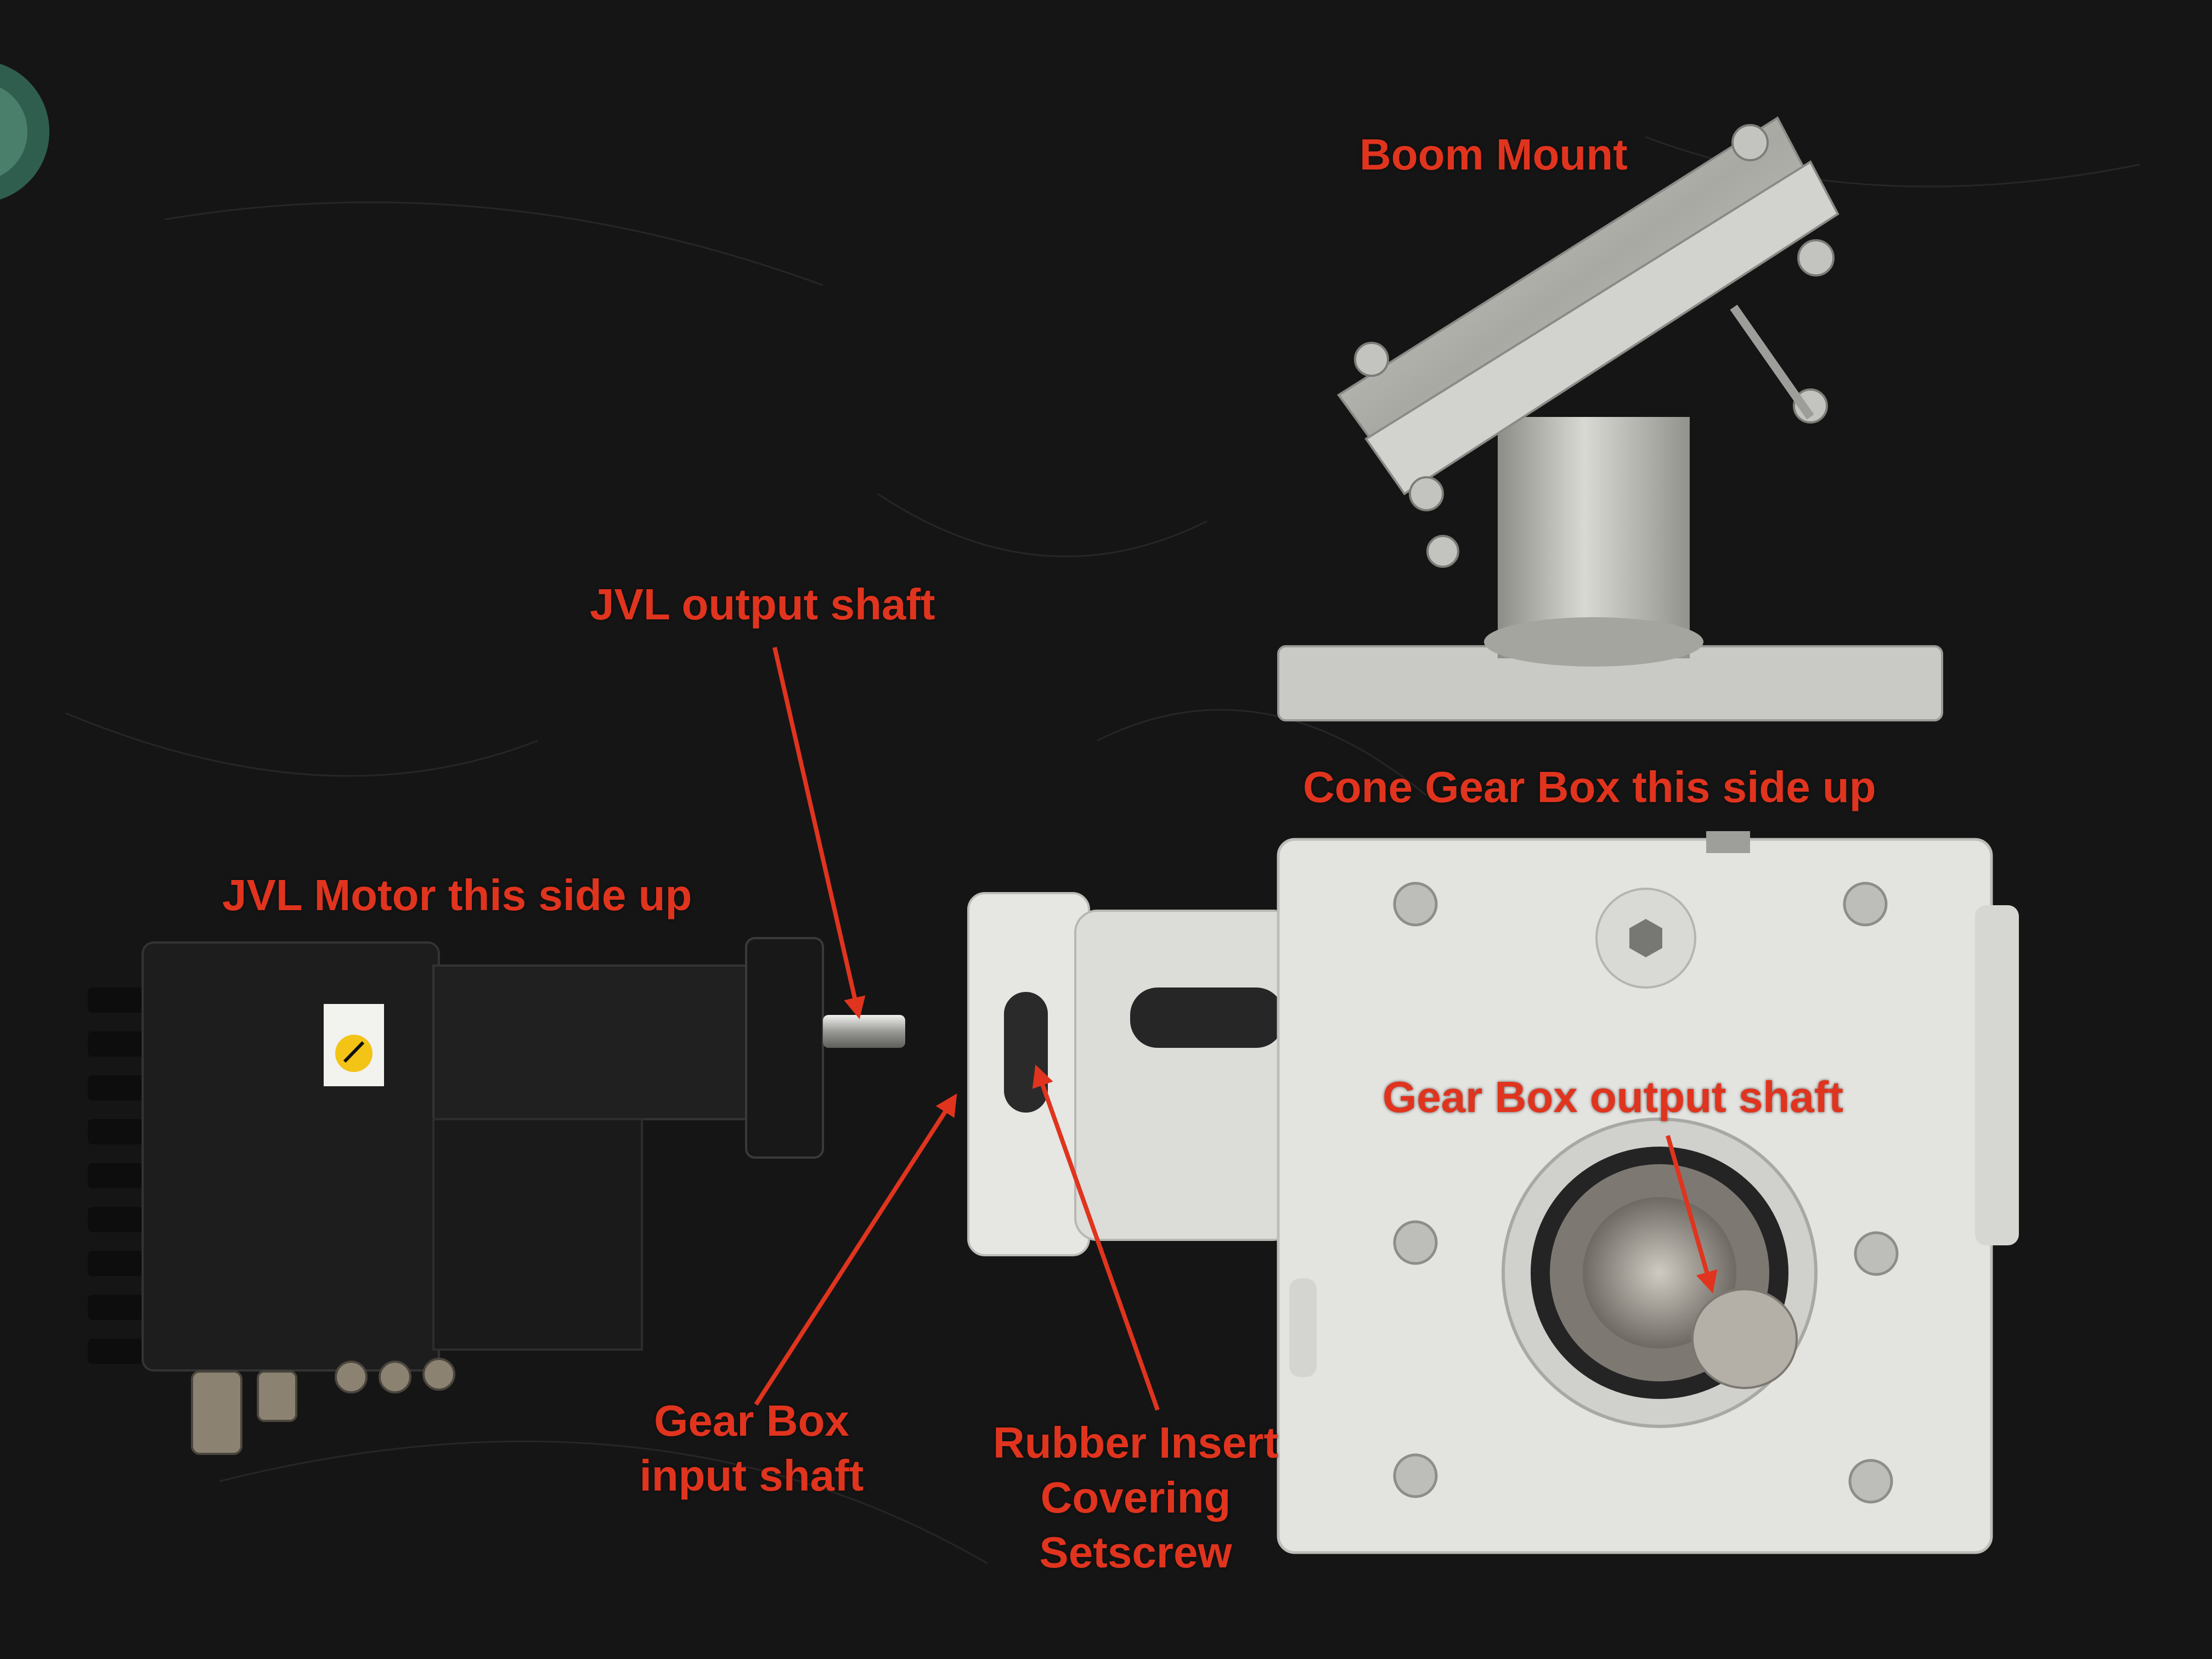 The width and height of the screenshot is (2212, 1659). I want to click on jvl-motor, so click(497, 1196).